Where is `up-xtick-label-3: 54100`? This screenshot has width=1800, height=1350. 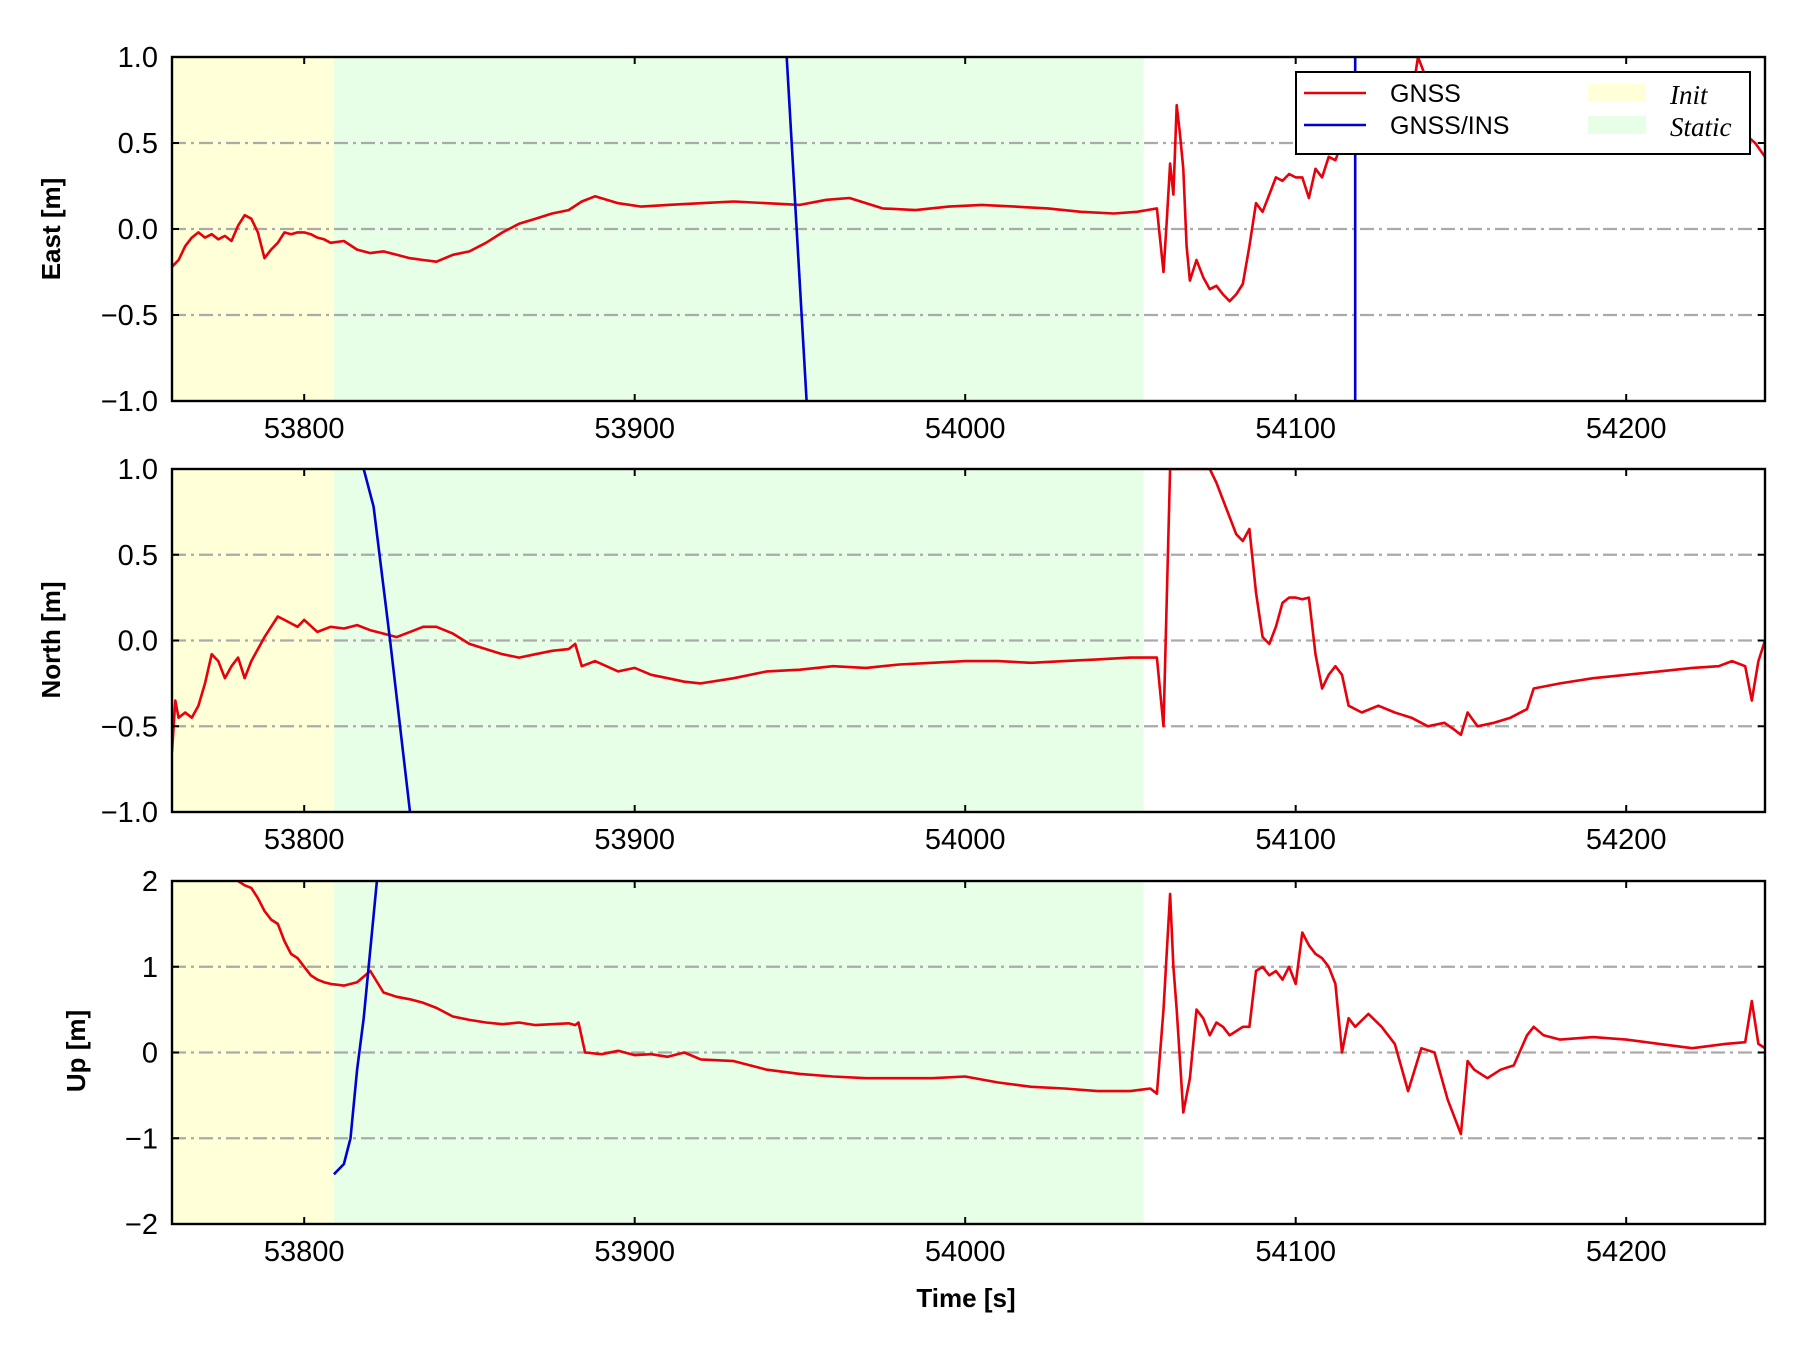 up-xtick-label-3: 54100 is located at coordinates (1295, 1252).